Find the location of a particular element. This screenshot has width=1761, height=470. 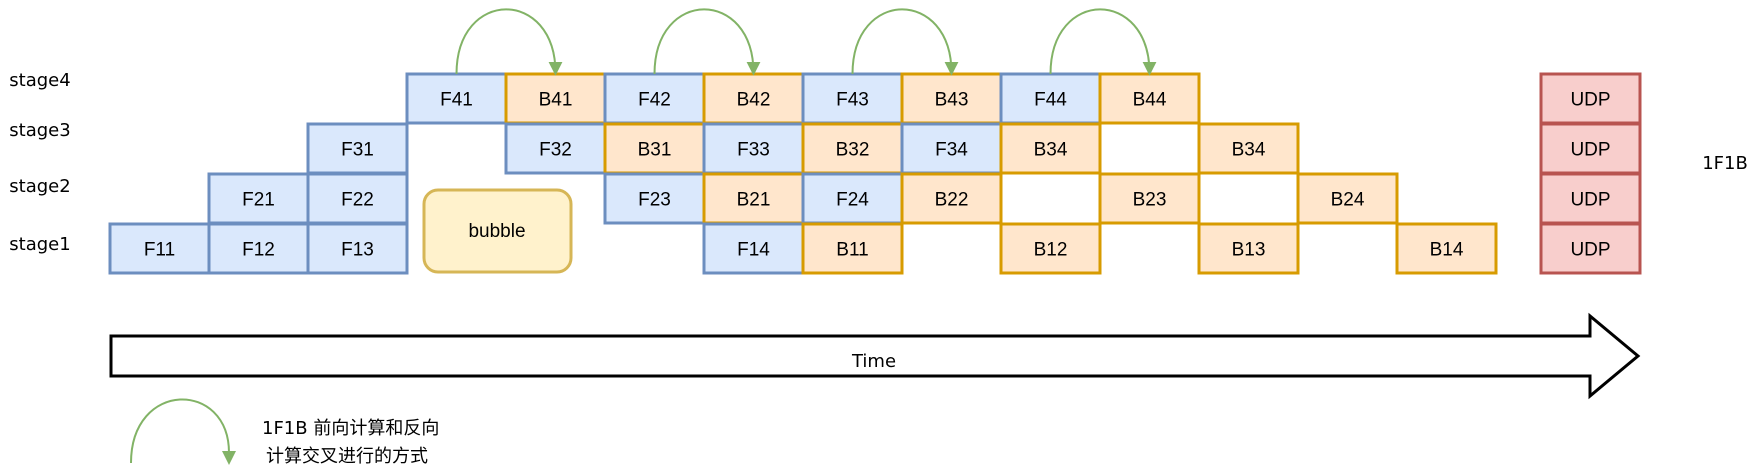

cell-label-b23-2-6: B23 is located at coordinates (1150, 200).